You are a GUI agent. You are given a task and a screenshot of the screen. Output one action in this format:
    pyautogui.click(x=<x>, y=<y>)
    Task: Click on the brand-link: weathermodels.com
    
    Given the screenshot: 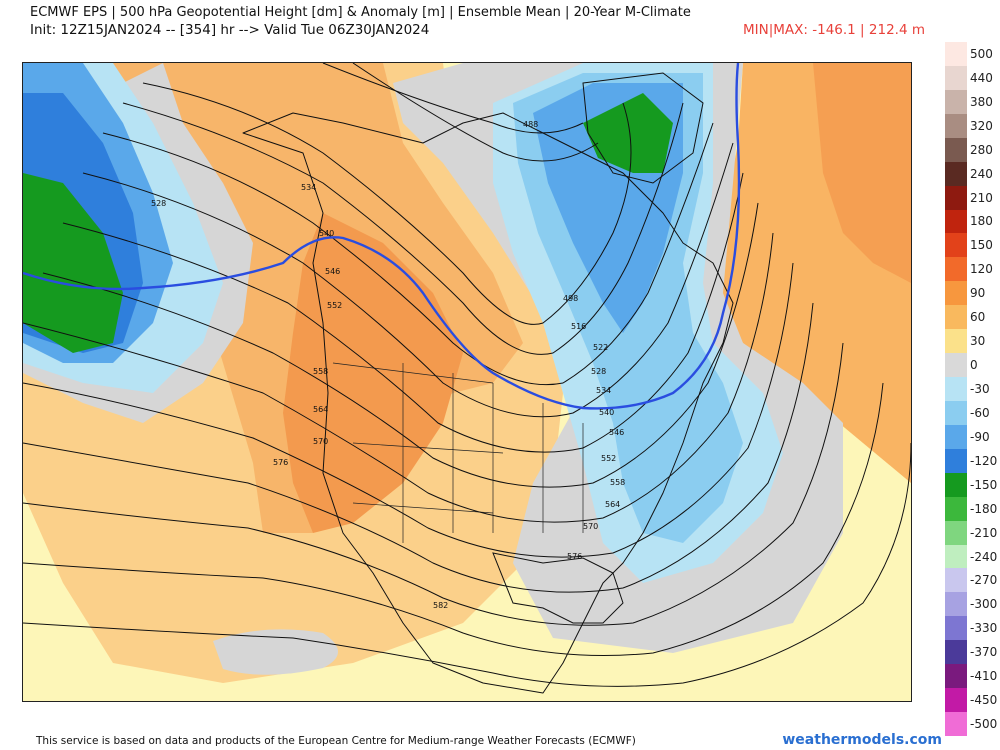 What is the action you would take?
    pyautogui.click(x=862, y=740)
    